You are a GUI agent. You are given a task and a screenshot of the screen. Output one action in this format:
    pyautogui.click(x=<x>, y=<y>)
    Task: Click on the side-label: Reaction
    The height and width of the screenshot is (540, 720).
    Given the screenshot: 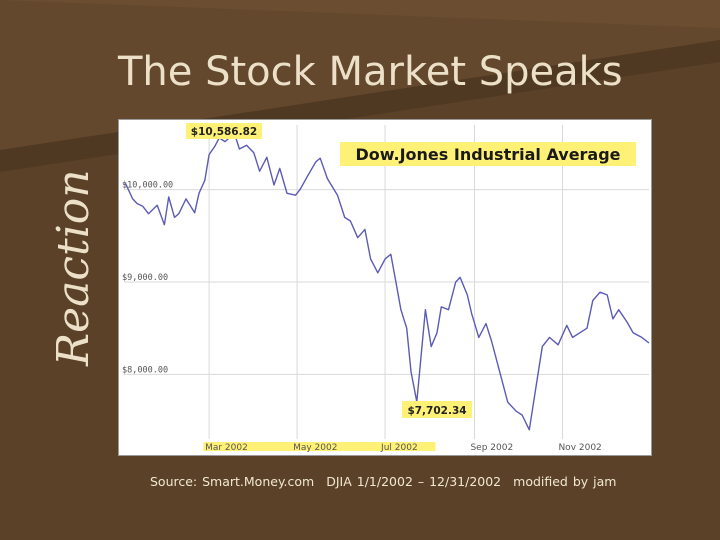 What is the action you would take?
    pyautogui.click(x=73, y=267)
    